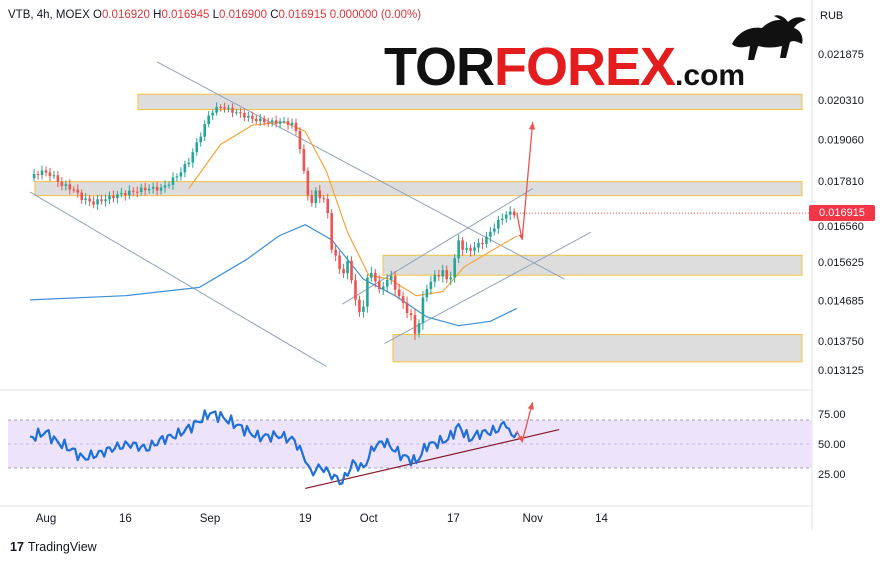 The image size is (892, 562). Describe the element at coordinates (841, 342) in the screenshot. I see `price-tick-label: 0.013750` at that location.